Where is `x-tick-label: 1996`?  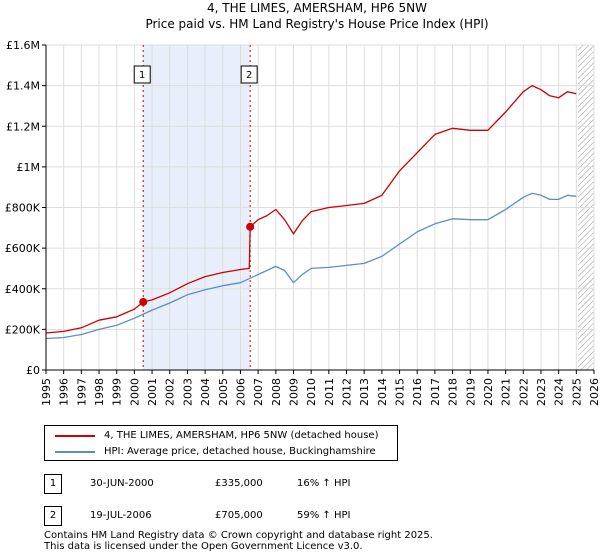
x-tick-label: 1996 is located at coordinates (64, 392).